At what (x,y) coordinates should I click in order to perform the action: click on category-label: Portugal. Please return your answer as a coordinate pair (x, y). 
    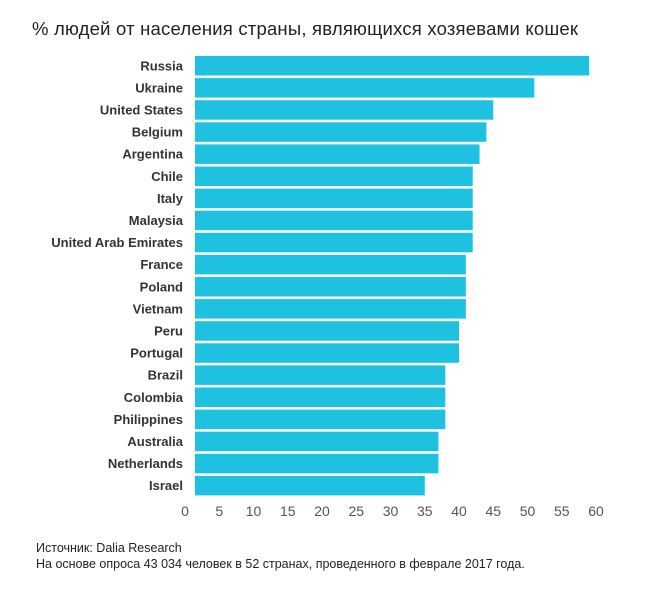
    Looking at the image, I should click on (156, 353).